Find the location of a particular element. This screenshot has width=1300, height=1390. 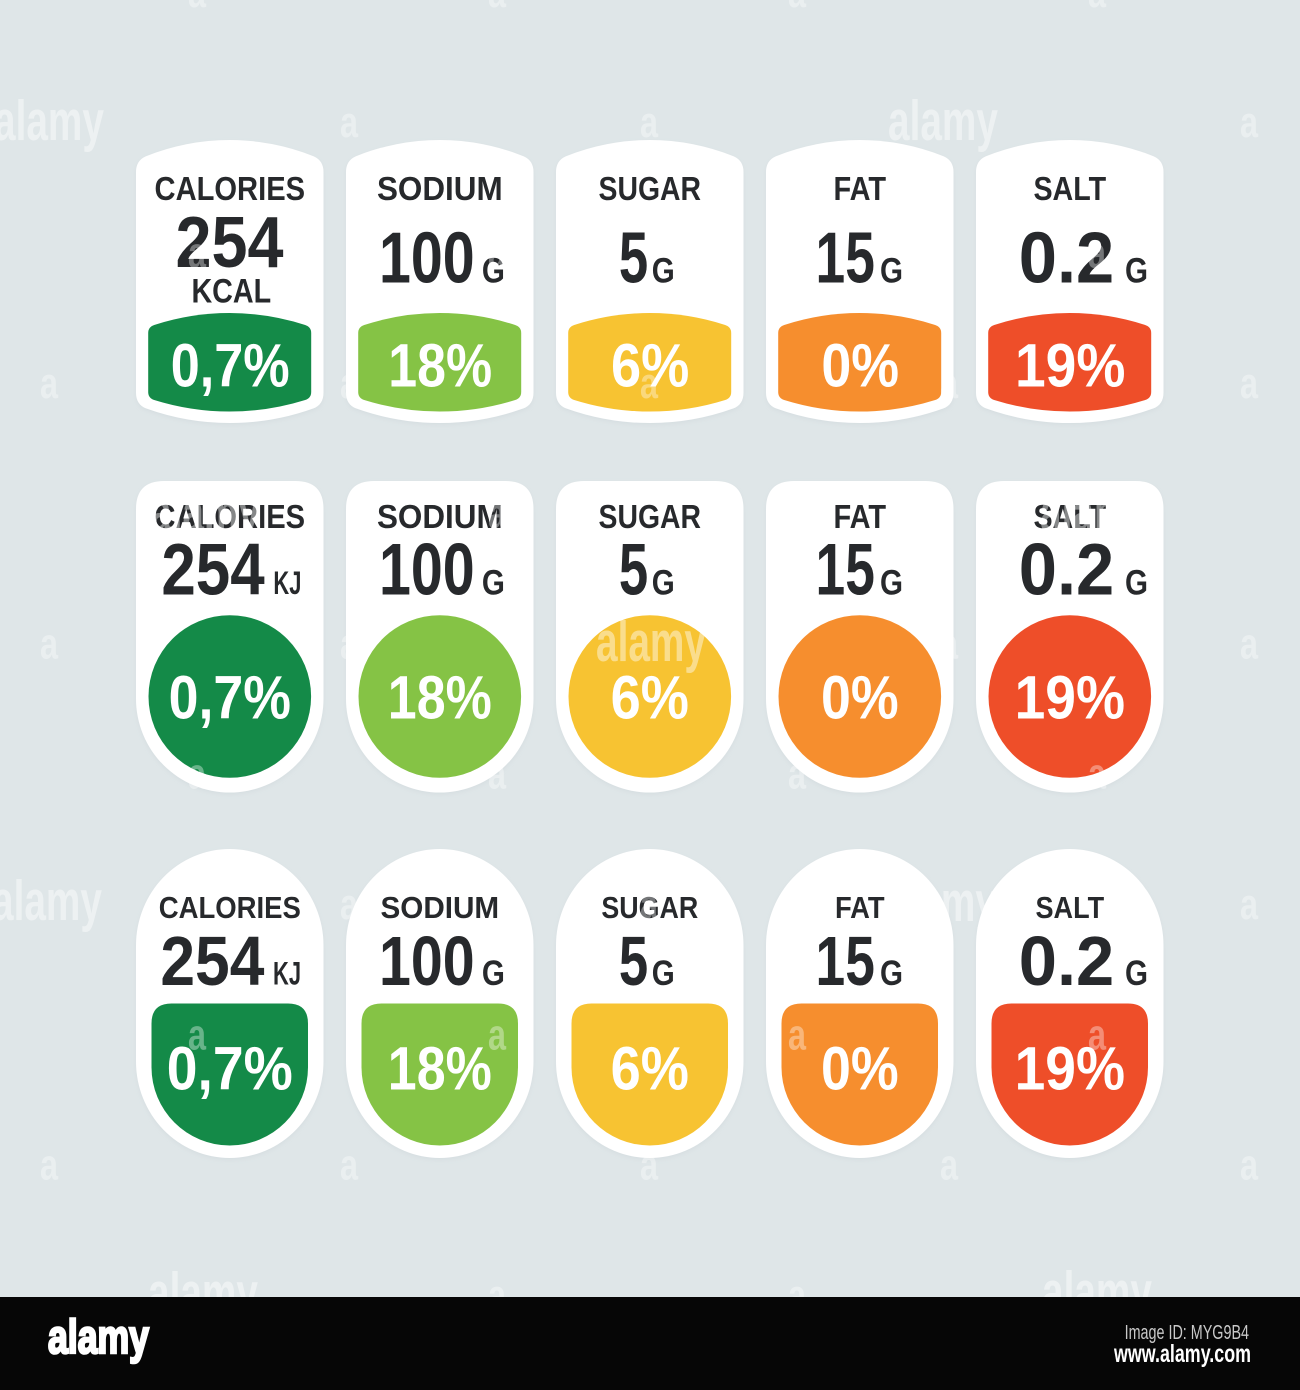

svg-text: Image ID: MYG9B4 is located at coordinates (1187, 1333).